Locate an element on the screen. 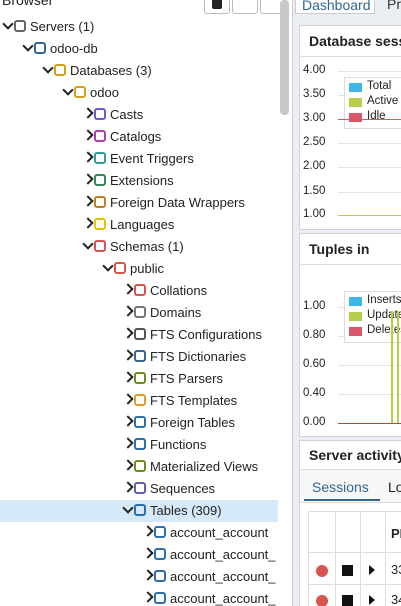 Image resolution: width=401 pixels, height=606 pixels. tree-node: odoo-db is located at coordinates (139, 49).